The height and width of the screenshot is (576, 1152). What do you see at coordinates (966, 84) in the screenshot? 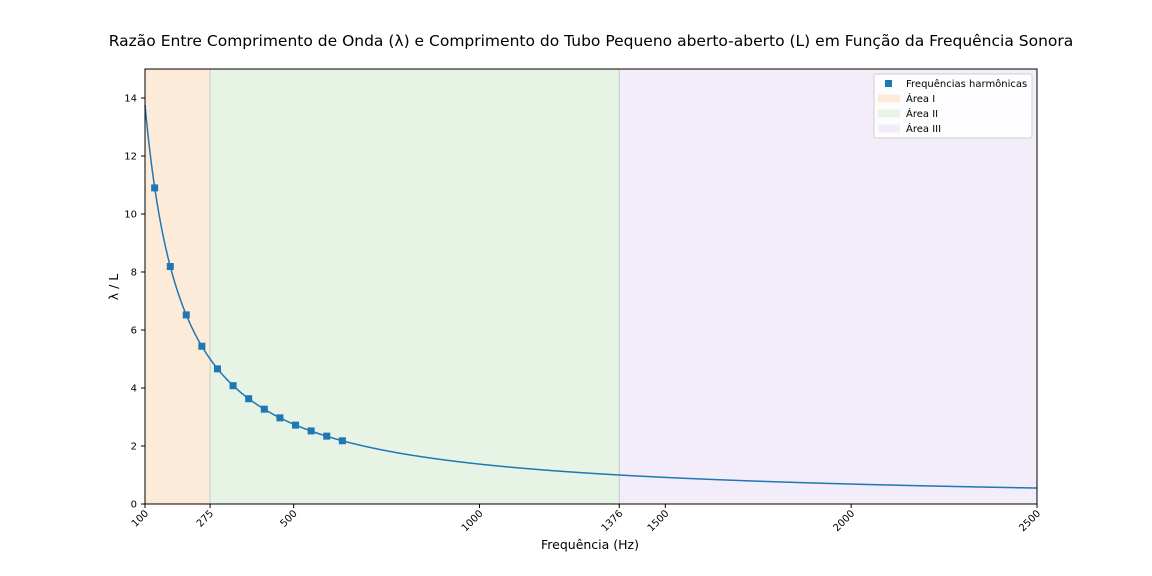
I see `legend-label: Frequências harmônicas` at bounding box center [966, 84].